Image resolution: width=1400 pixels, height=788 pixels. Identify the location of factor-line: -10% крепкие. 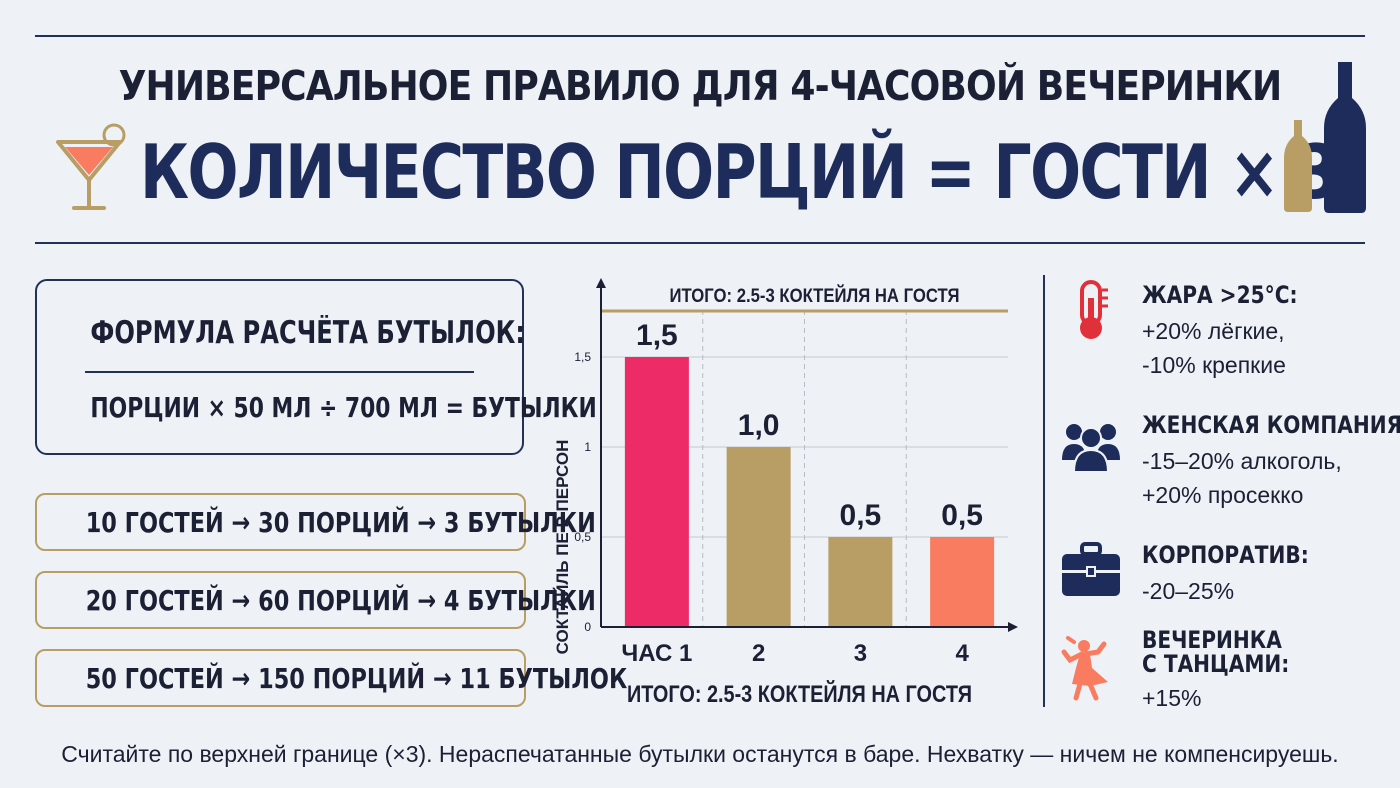
(1214, 365).